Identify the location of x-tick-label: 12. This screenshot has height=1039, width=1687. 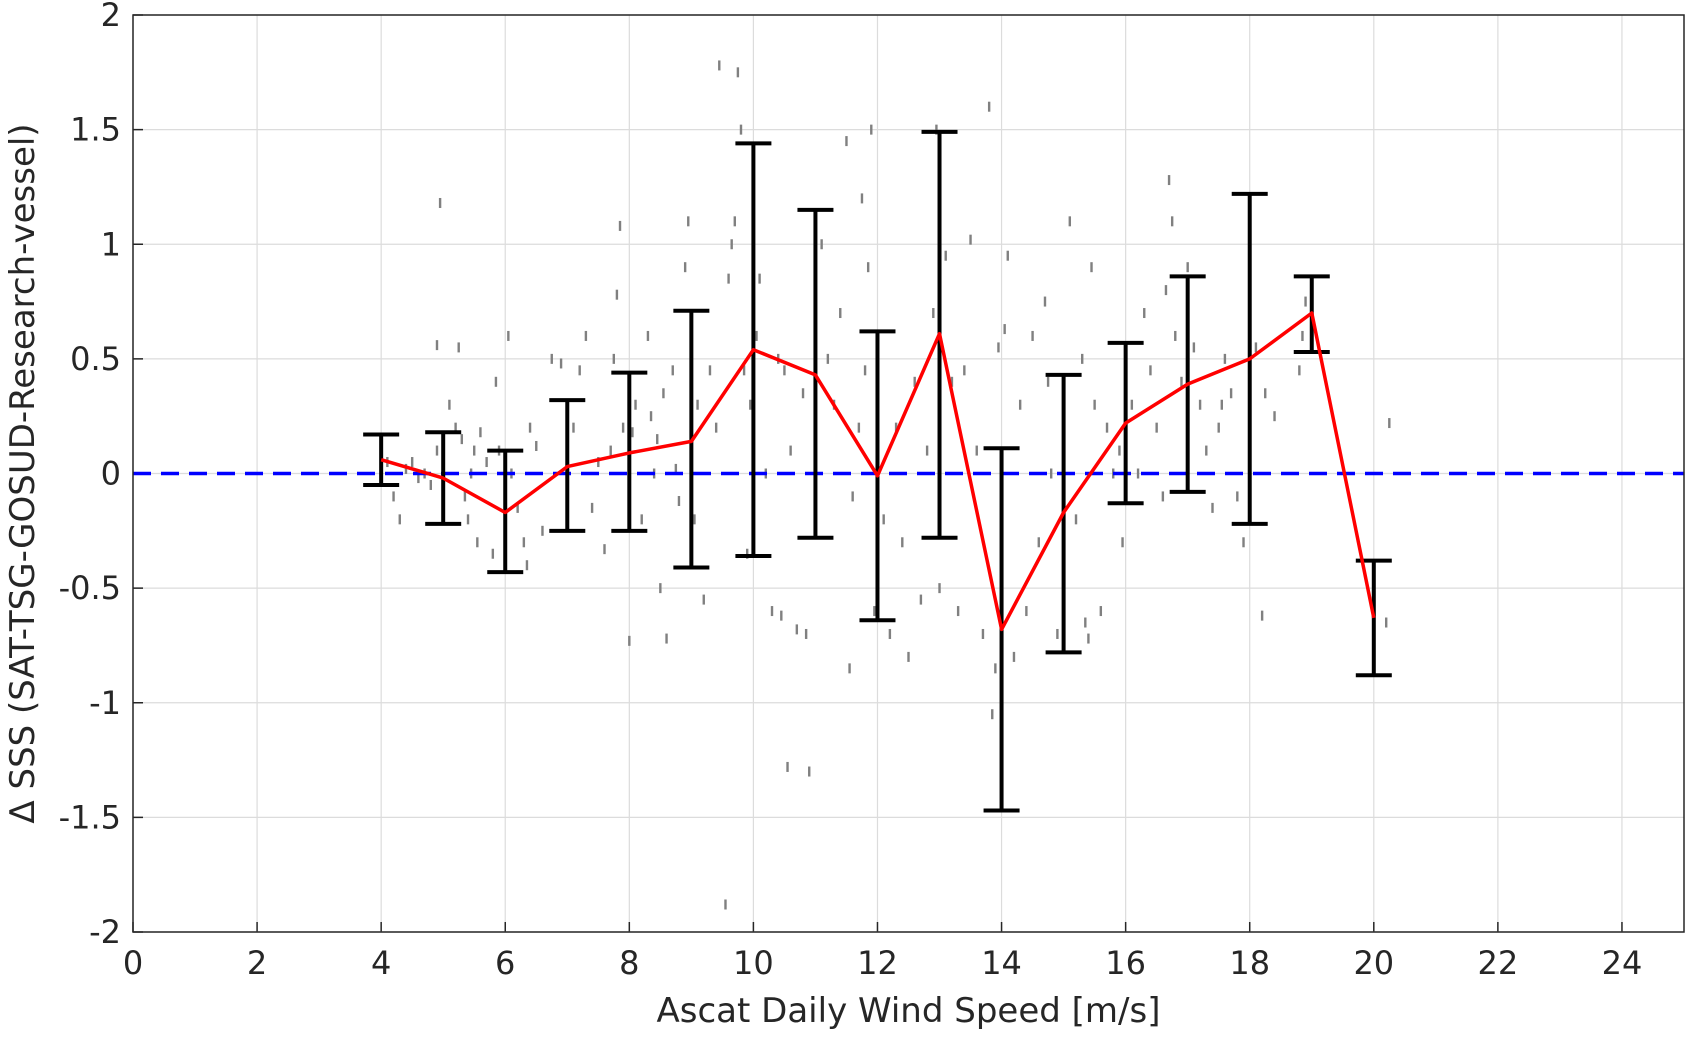
(877, 963).